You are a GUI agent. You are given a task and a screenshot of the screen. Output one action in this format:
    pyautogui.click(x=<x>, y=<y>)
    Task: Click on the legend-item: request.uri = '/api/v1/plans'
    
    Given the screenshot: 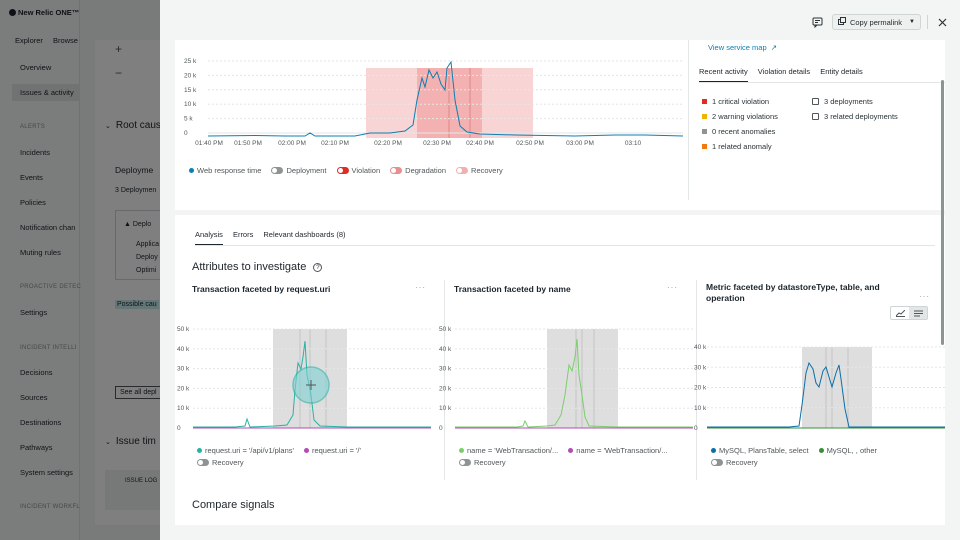 What is the action you would take?
    pyautogui.click(x=245, y=450)
    